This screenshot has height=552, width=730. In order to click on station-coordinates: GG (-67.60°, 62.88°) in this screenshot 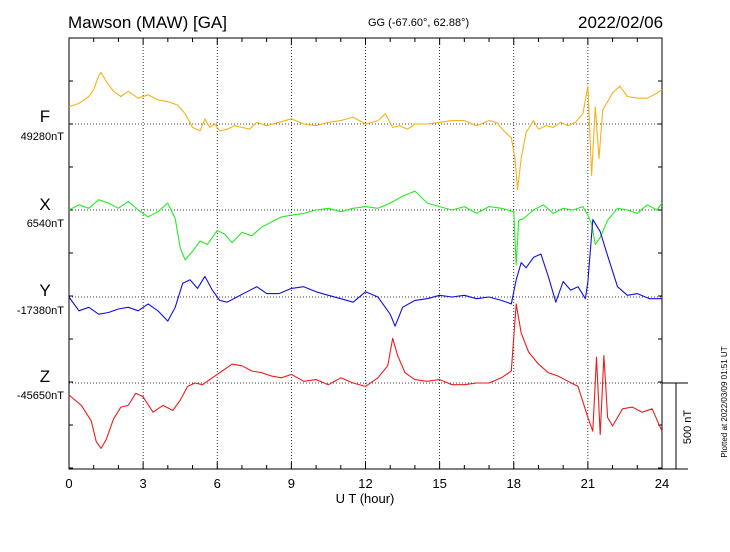, I will do `click(419, 23)`.